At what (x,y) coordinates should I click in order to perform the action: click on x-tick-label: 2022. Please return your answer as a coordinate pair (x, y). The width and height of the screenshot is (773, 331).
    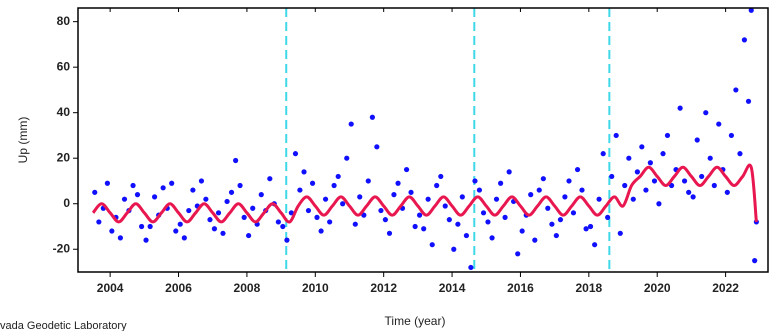
    Looking at the image, I should click on (725, 288).